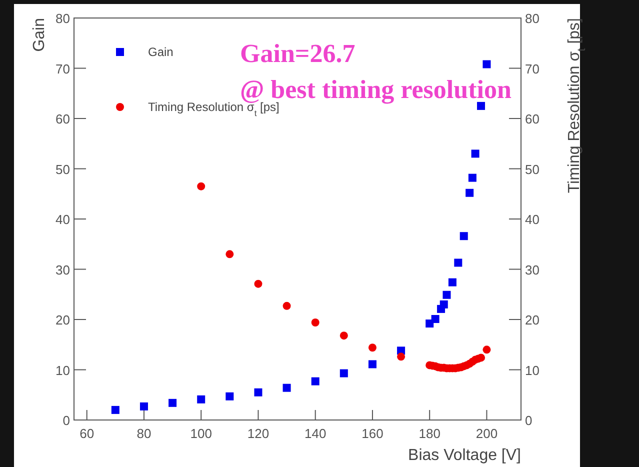  I want to click on y-tick-label: 40, so click(63, 219).